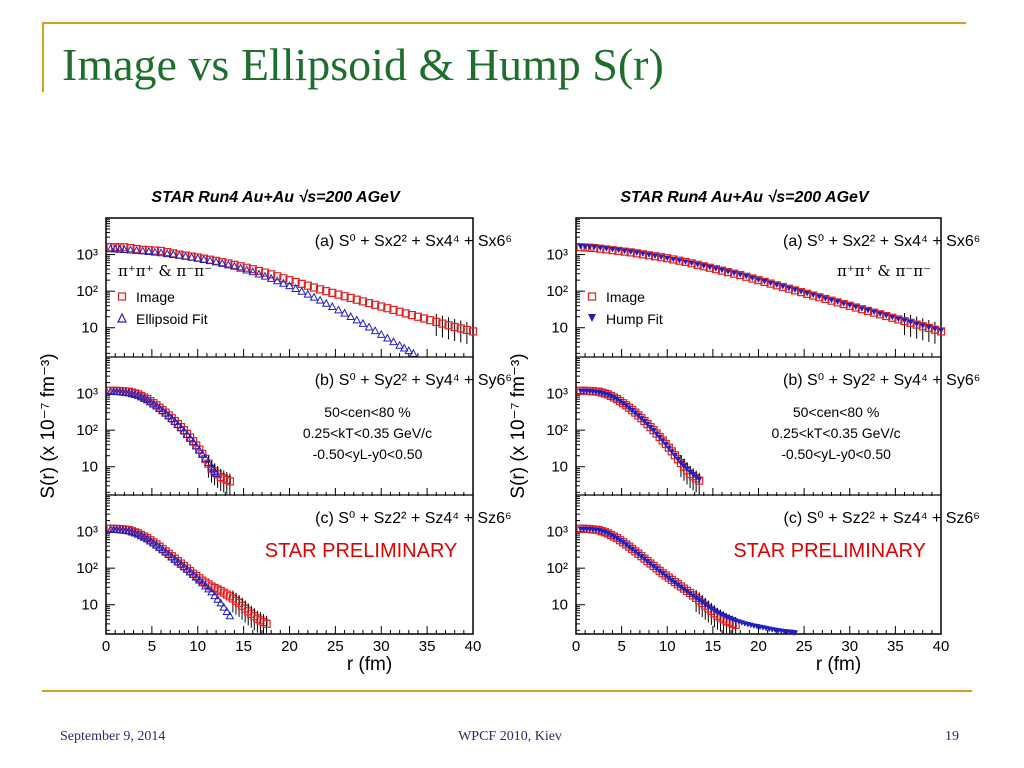 Image resolution: width=1024 pixels, height=768 pixels. Describe the element at coordinates (836, 454) in the screenshot. I see `kinematics-label: -0.50<yL-y0<0.50` at that location.